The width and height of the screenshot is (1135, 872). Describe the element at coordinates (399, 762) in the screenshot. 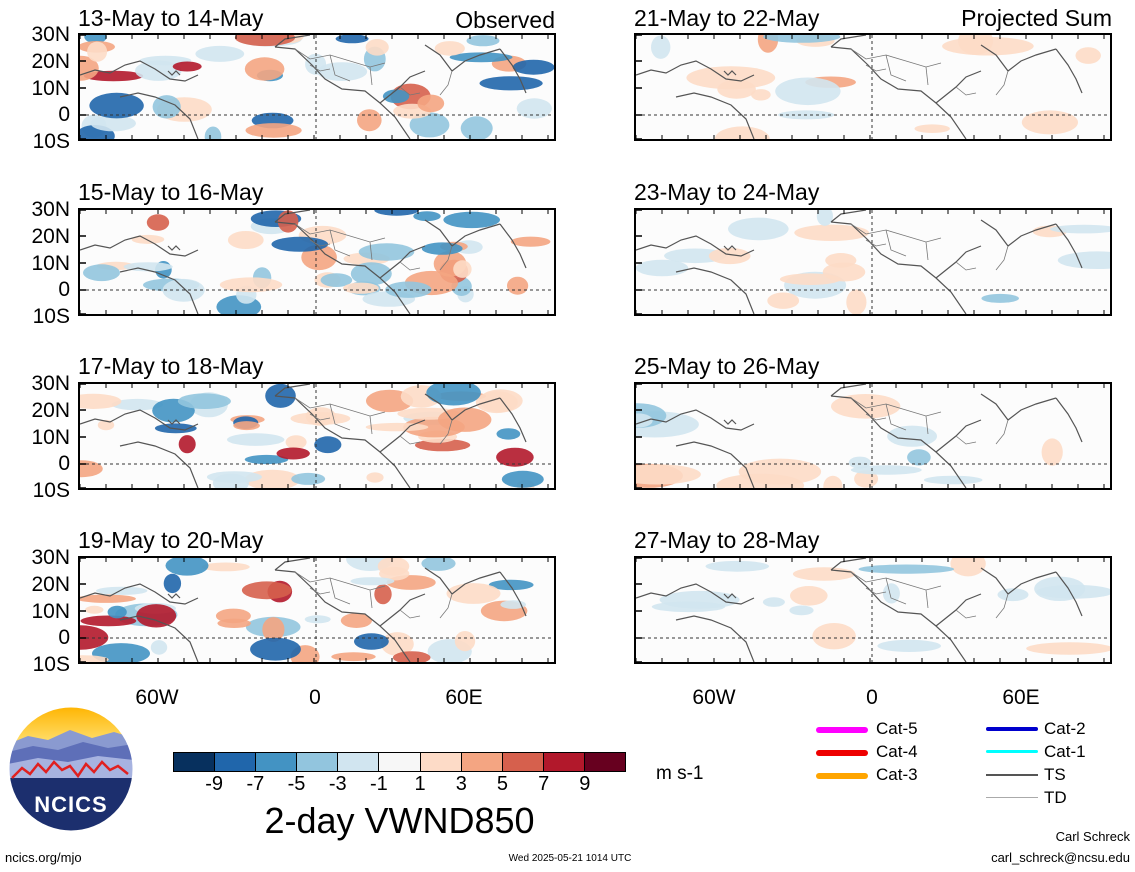

I see `colorbar-strip` at that location.